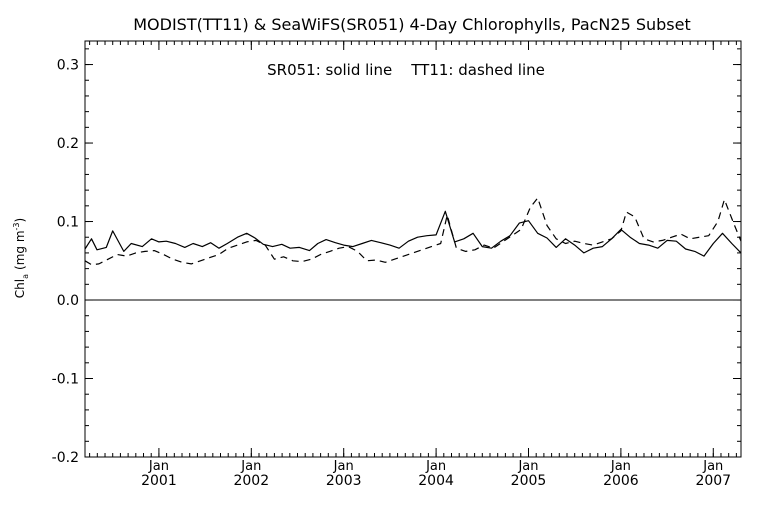  What do you see at coordinates (159, 481) in the screenshot?
I see `x-tick-year: 2001` at bounding box center [159, 481].